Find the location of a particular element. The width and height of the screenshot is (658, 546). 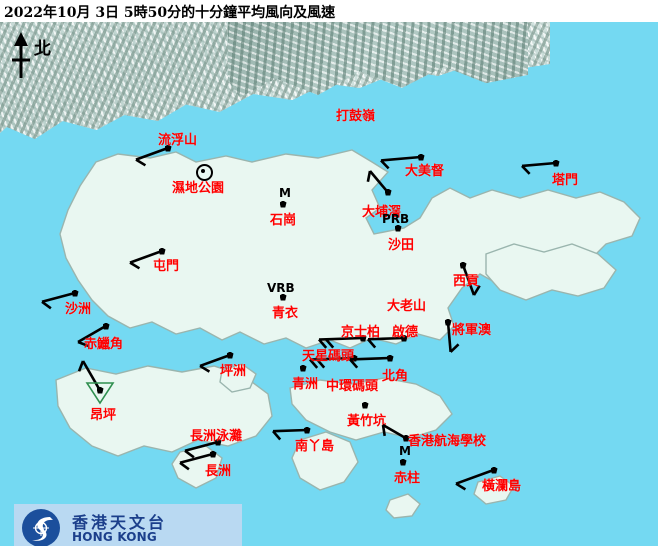

station-label-昂坪: 昂坪 is located at coordinates (103, 415).